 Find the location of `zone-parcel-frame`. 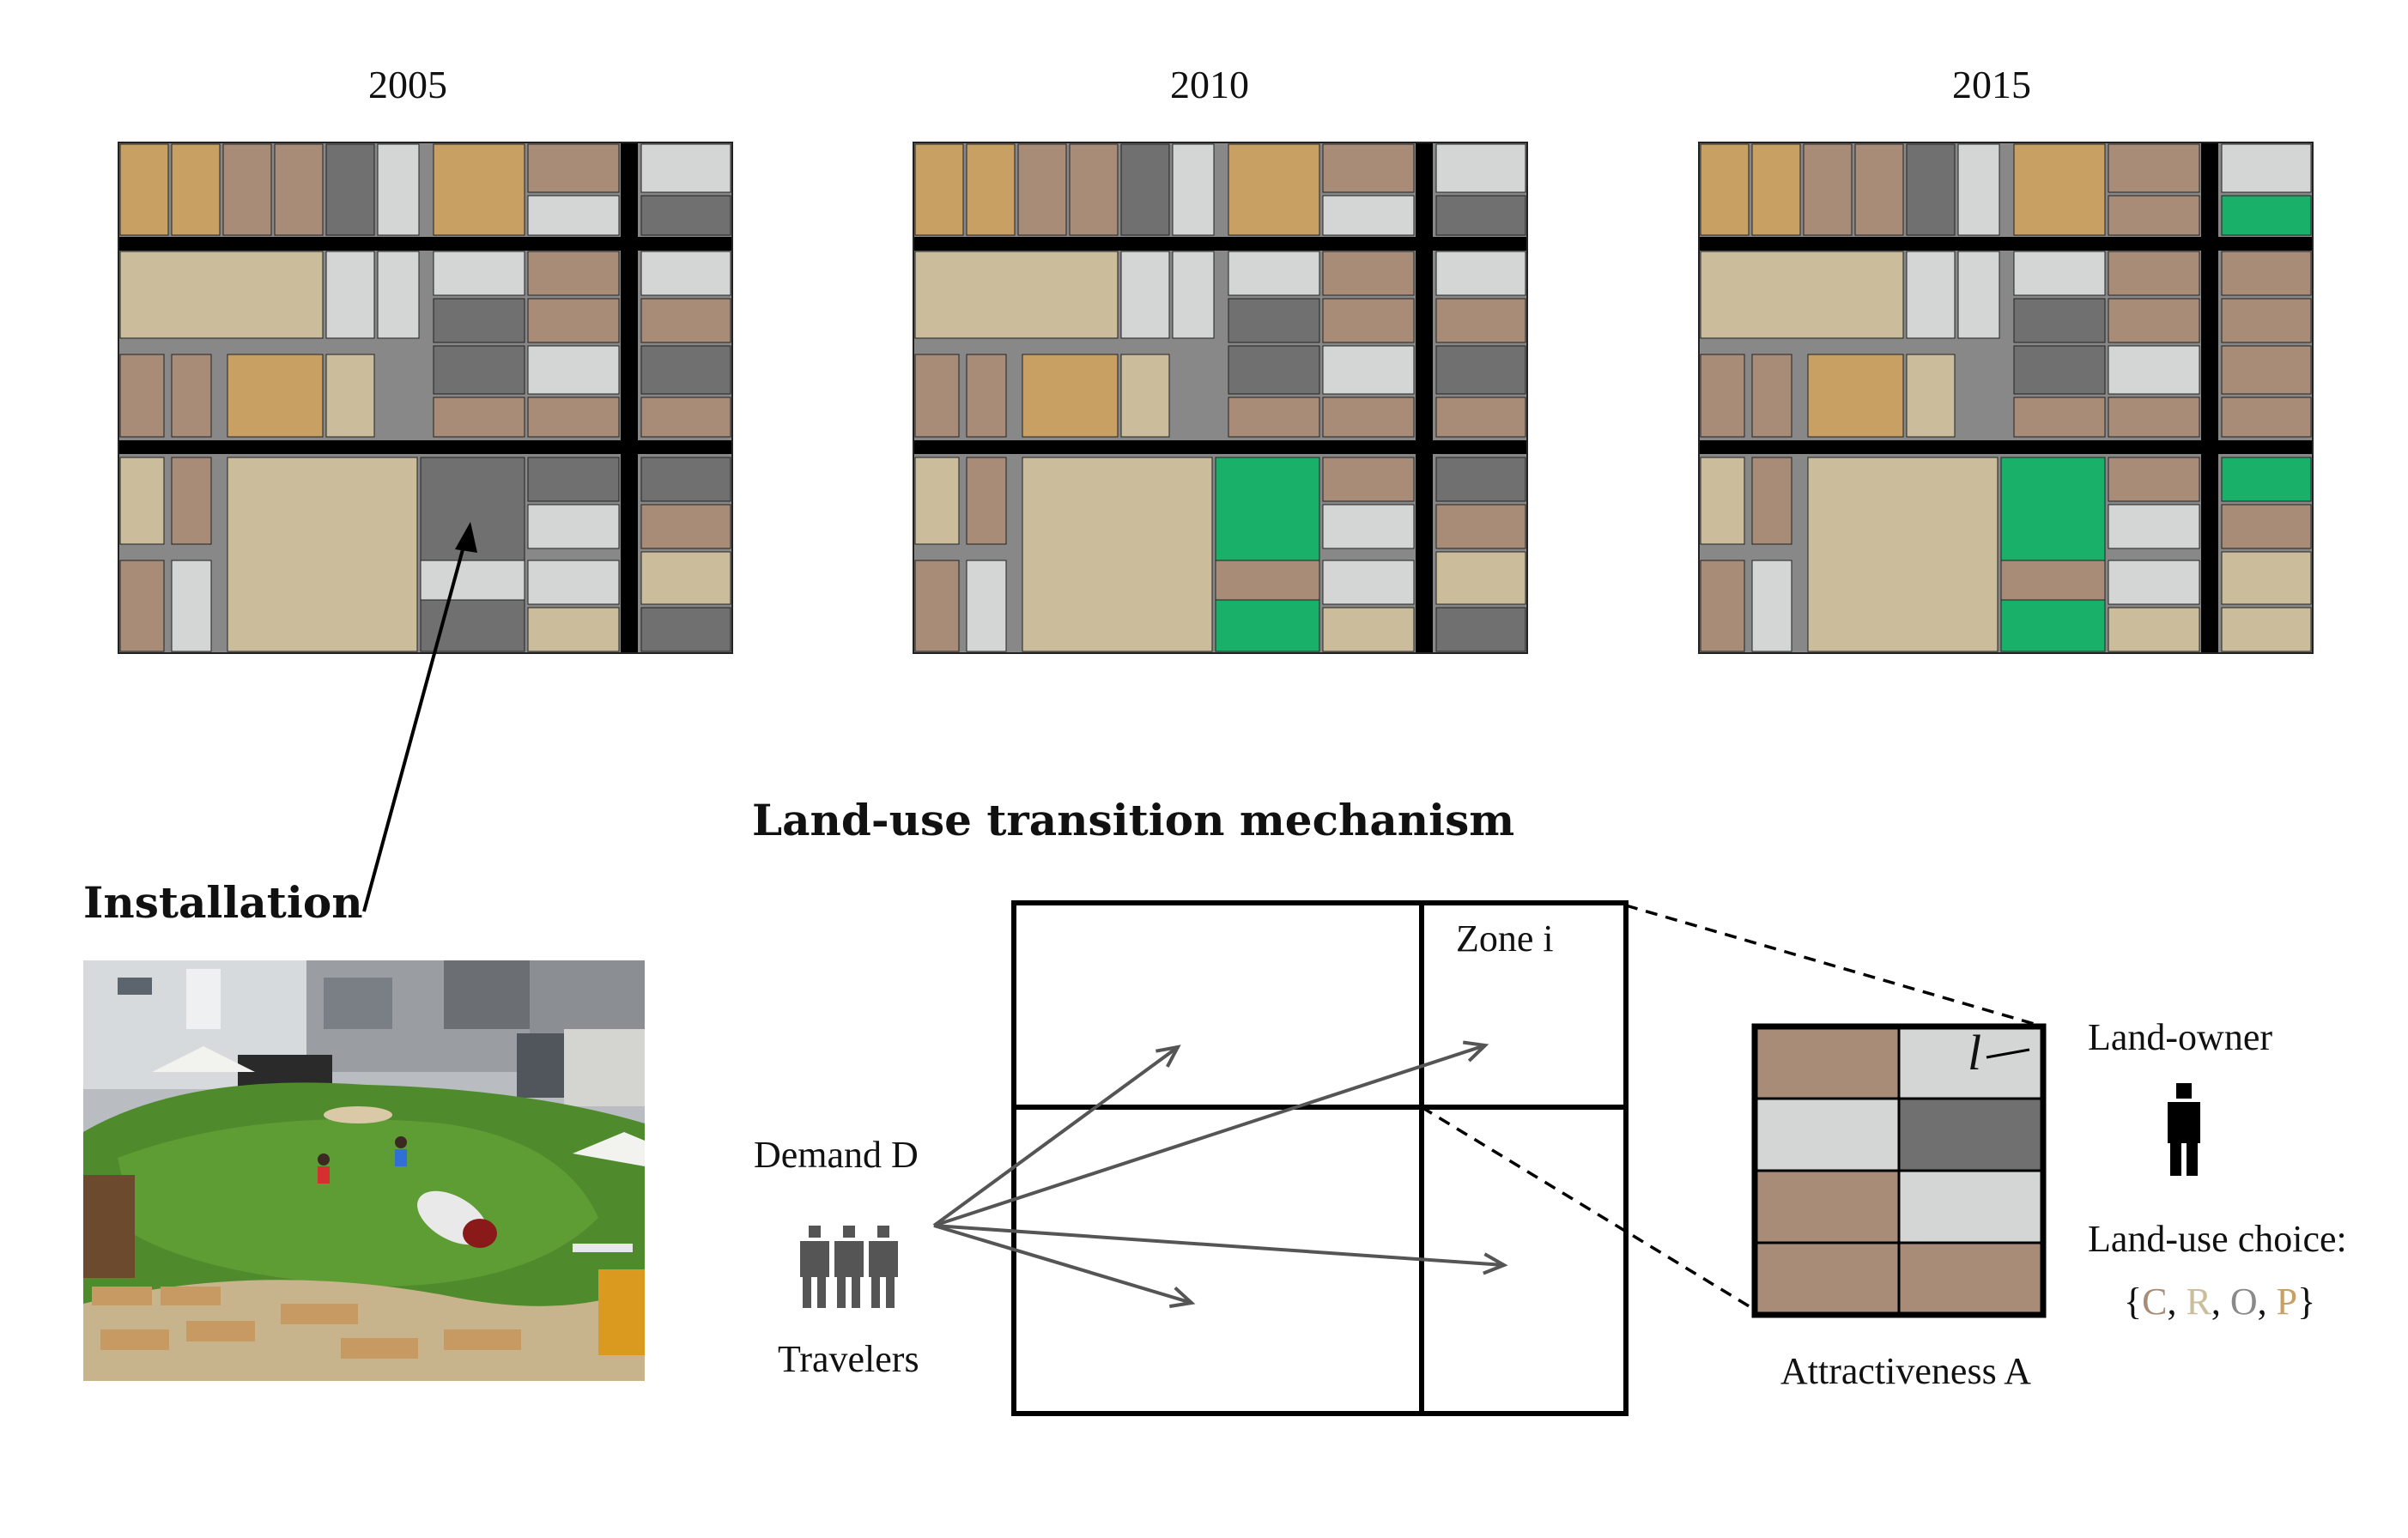

zone-parcel-frame is located at coordinates (1899, 1170).